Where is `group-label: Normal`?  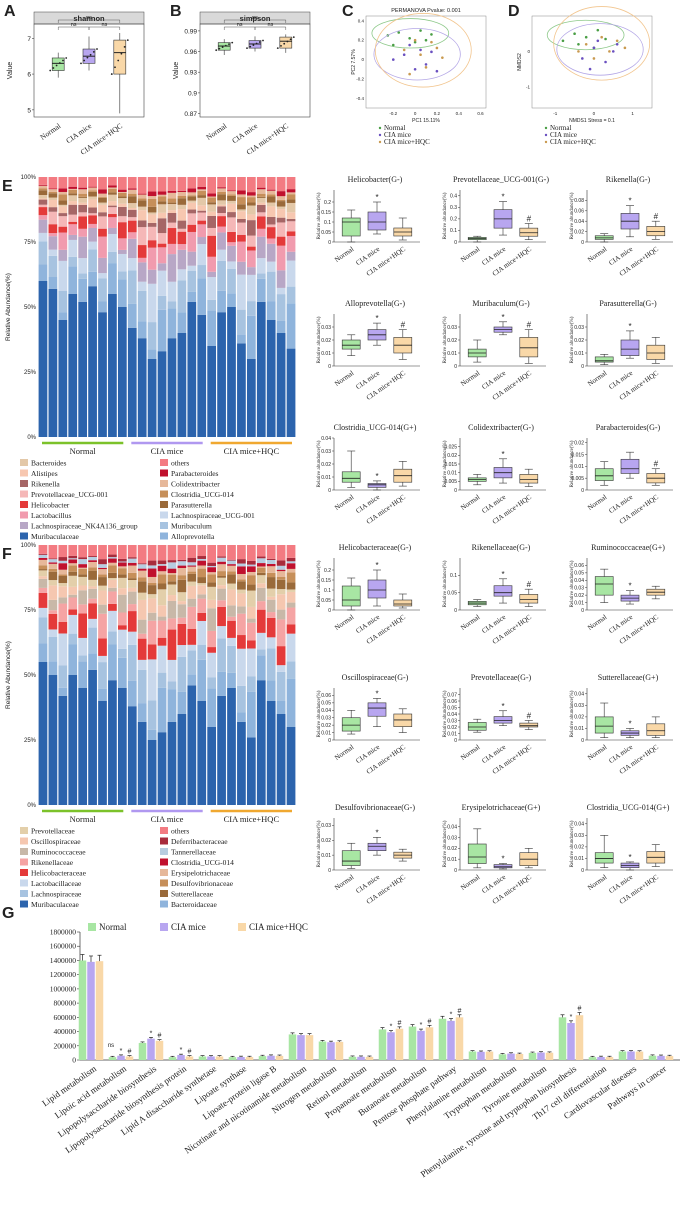 group-label: Normal is located at coordinates (83, 451).